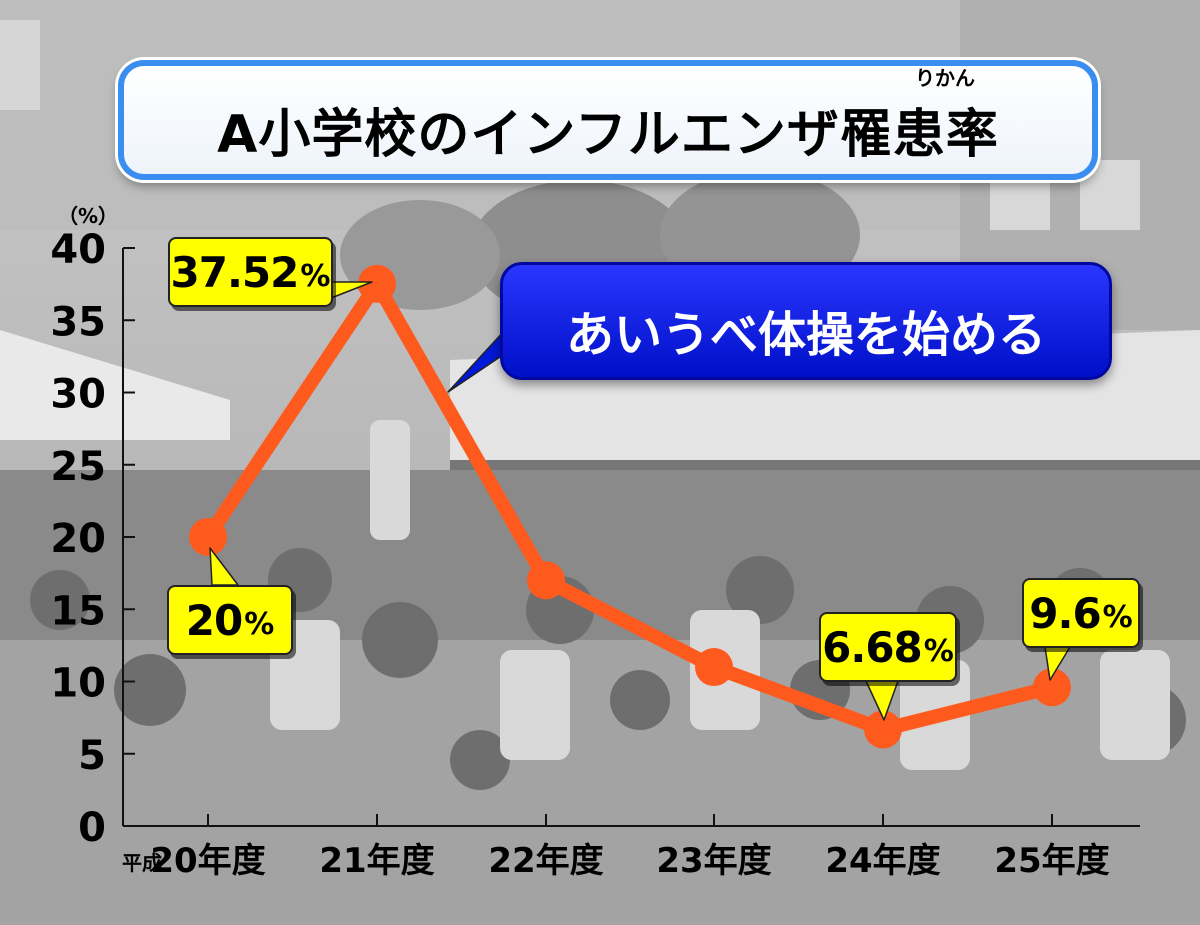  I want to click on data-label-20: 20%, so click(230, 620).